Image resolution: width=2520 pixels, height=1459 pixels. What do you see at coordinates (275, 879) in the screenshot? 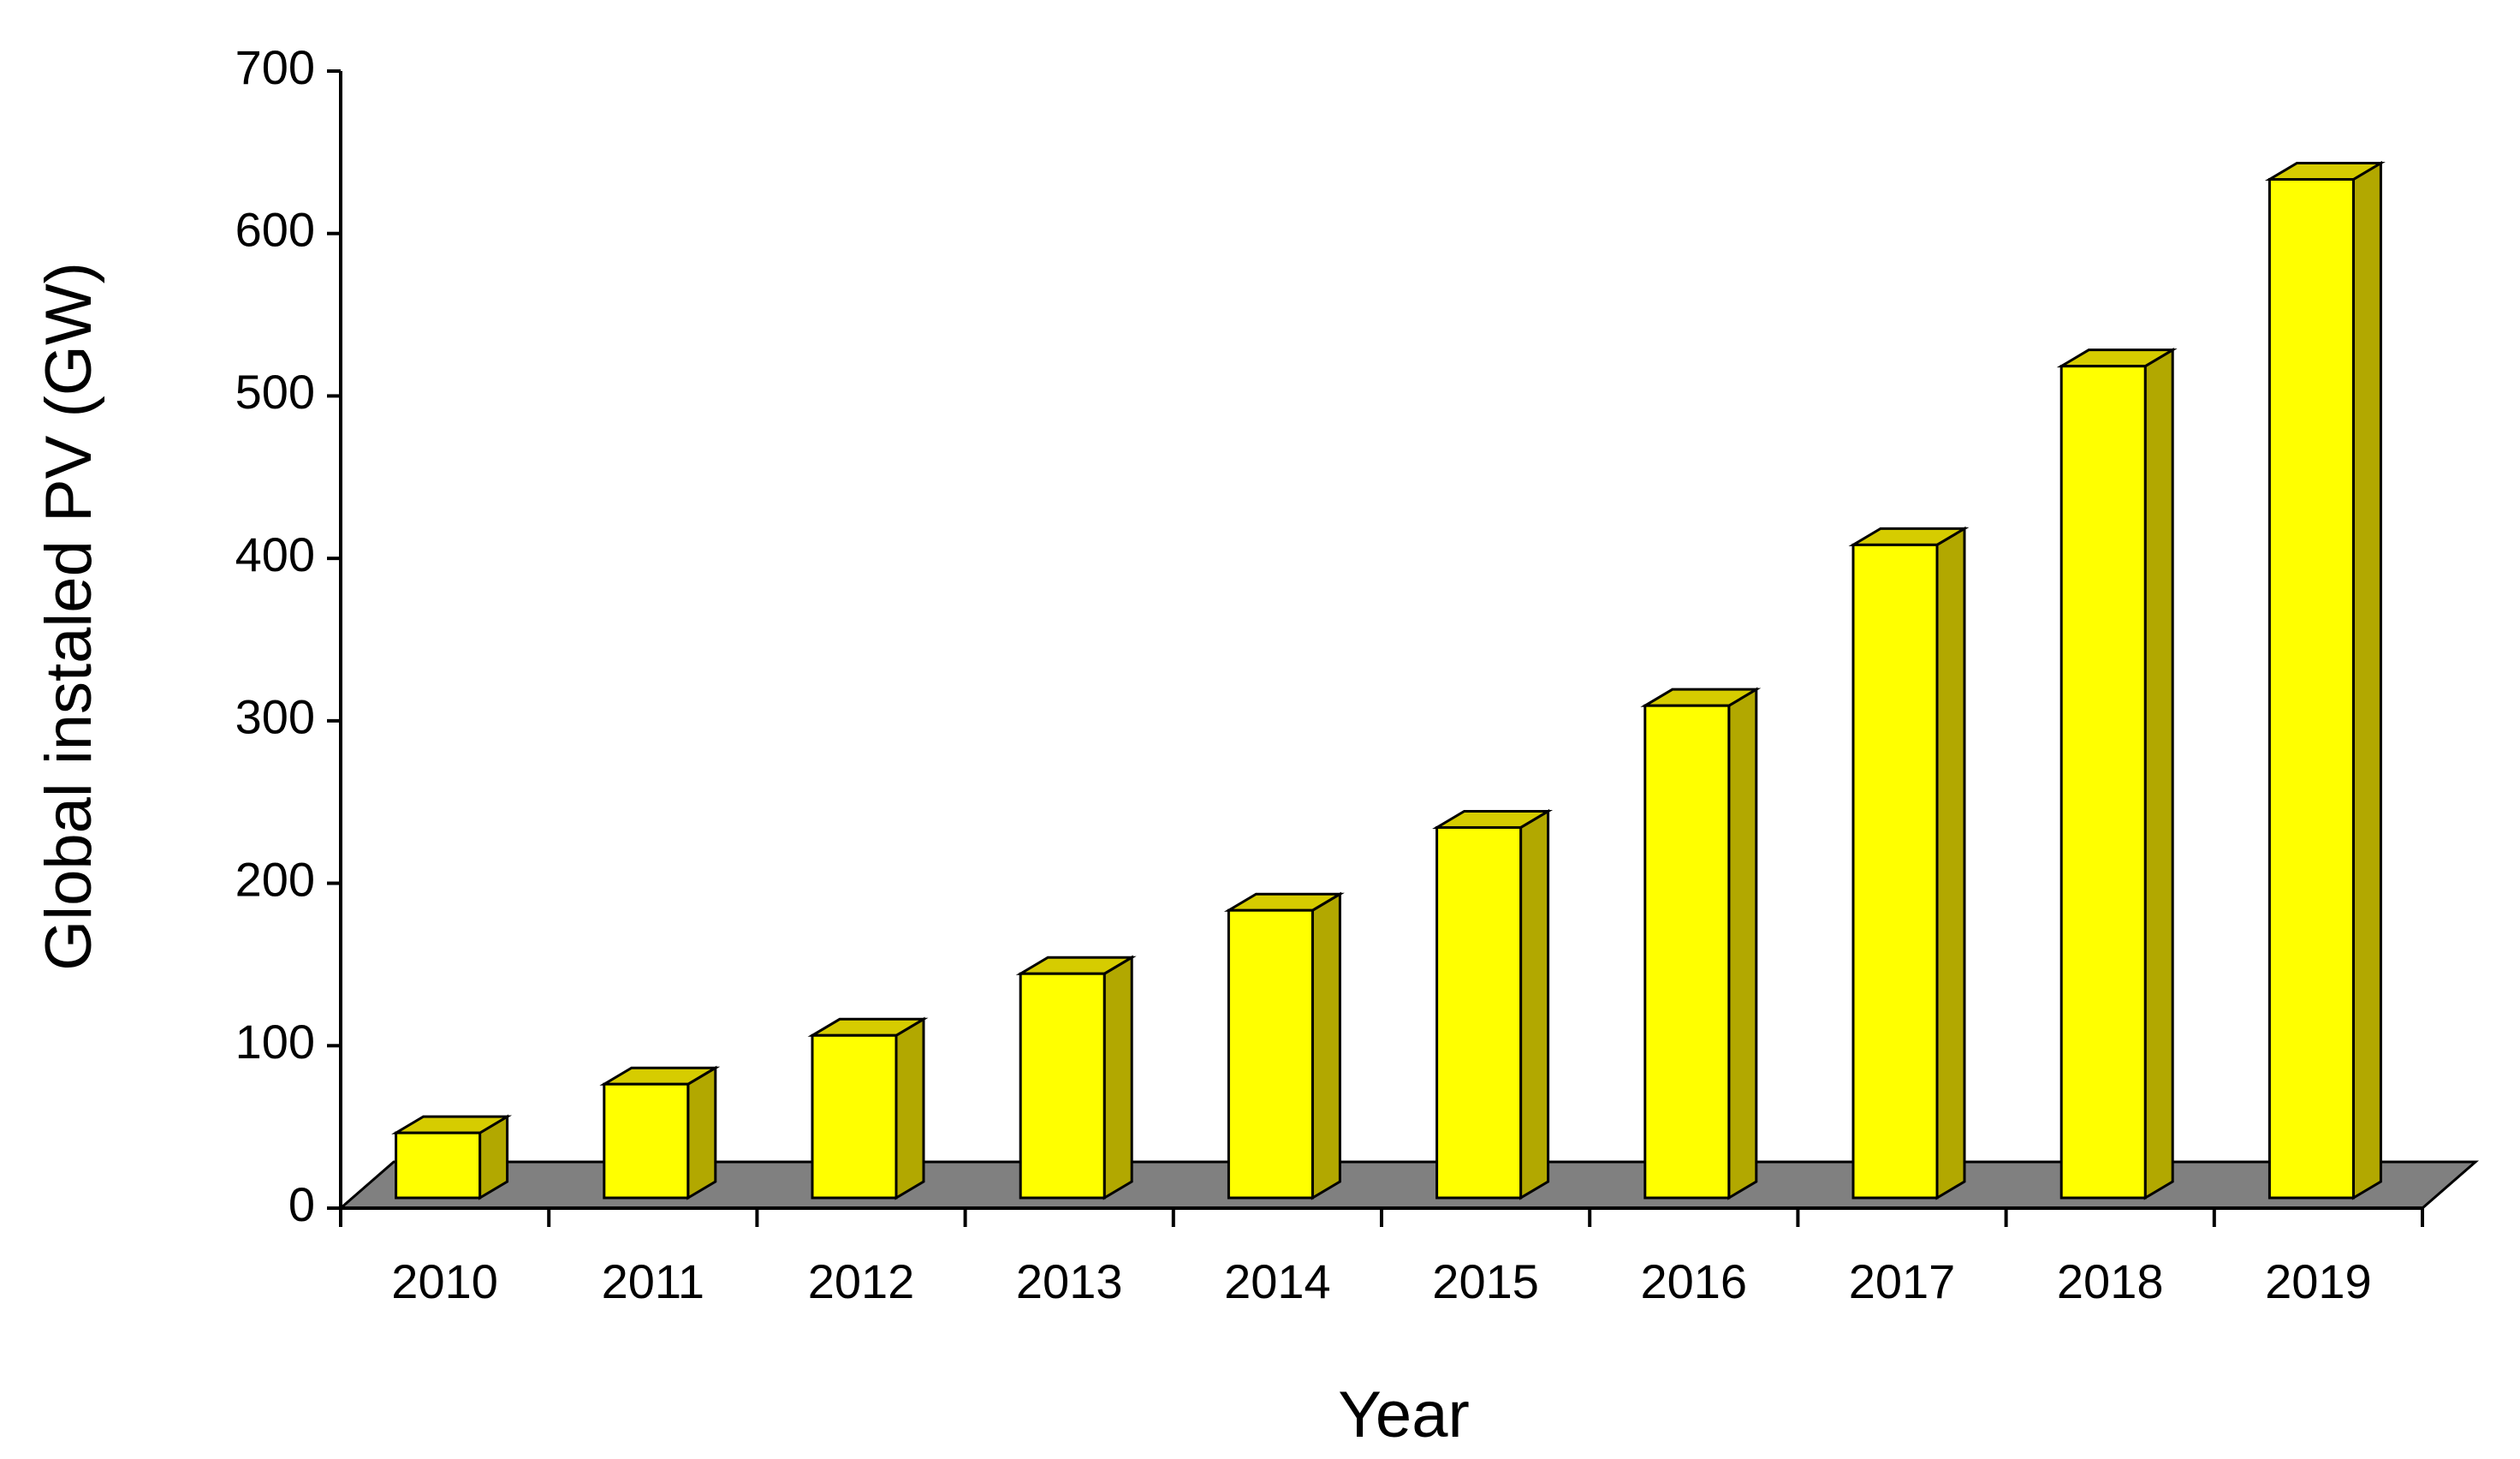
I see `y-tick-label: 200` at bounding box center [275, 879].